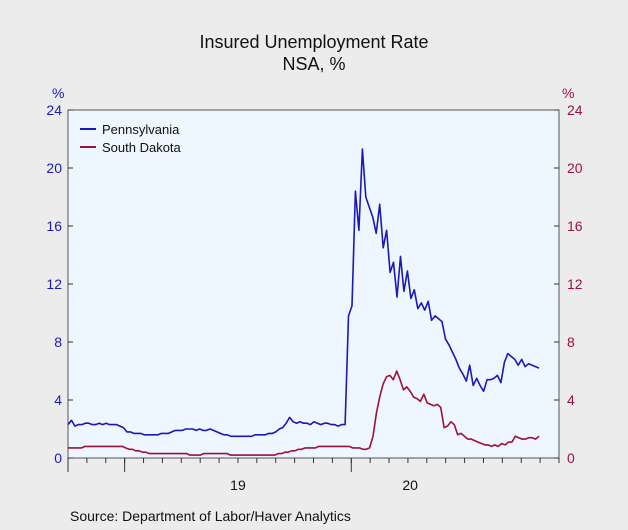  I want to click on left-tick-label: 0, so click(58, 458).